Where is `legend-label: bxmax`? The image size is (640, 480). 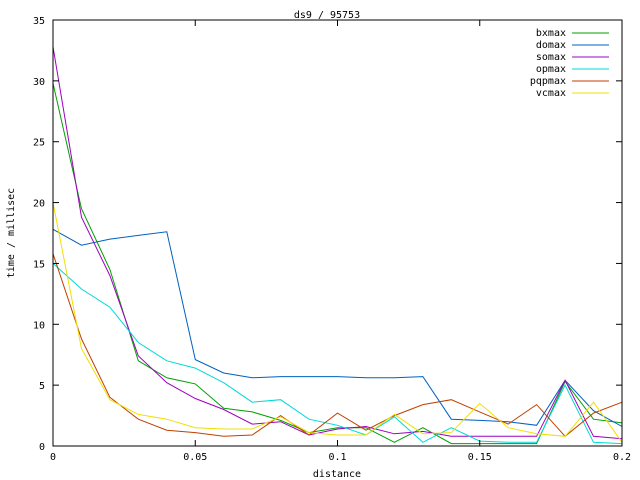 legend-label: bxmax is located at coordinates (551, 33).